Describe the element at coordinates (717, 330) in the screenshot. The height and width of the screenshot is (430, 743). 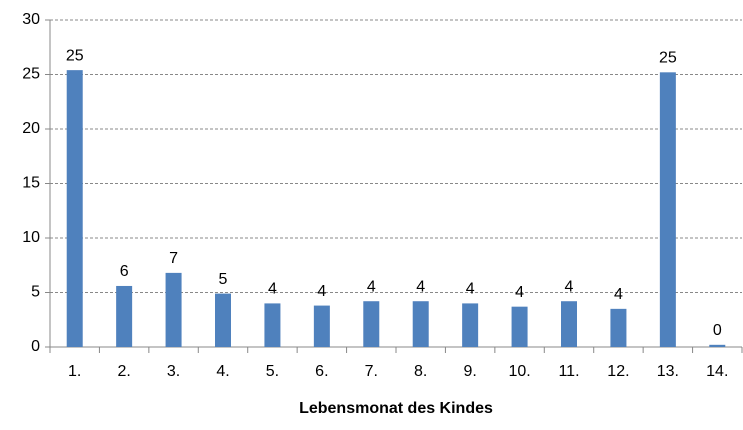
I see `data-label: 0` at that location.